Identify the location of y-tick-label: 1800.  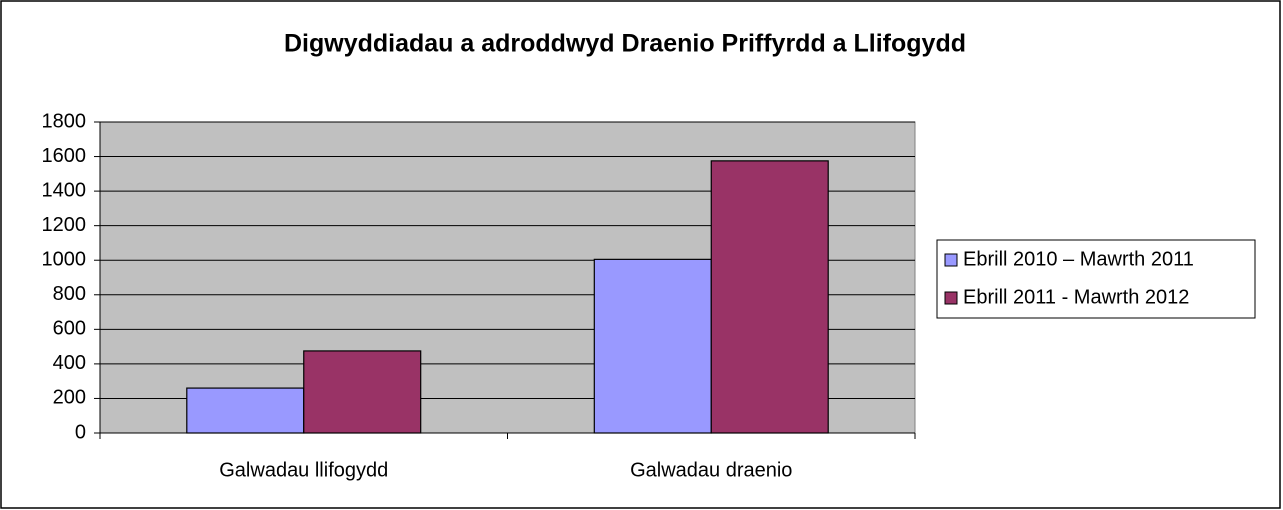
(64, 121).